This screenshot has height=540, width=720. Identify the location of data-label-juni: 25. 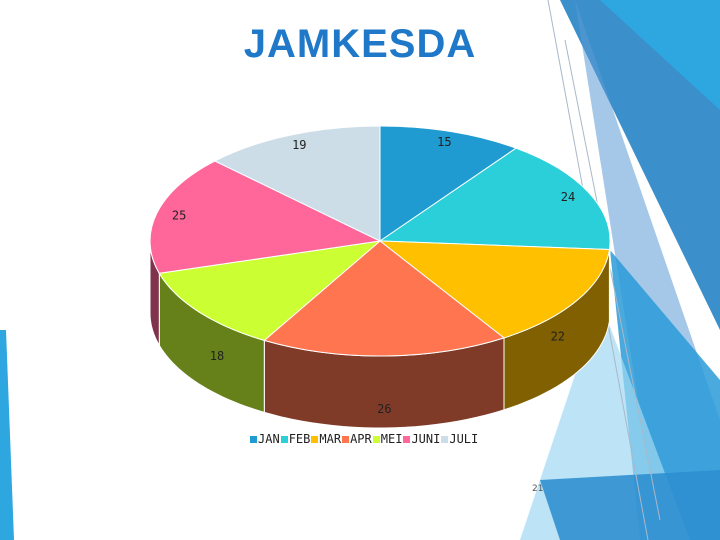
(179, 216).